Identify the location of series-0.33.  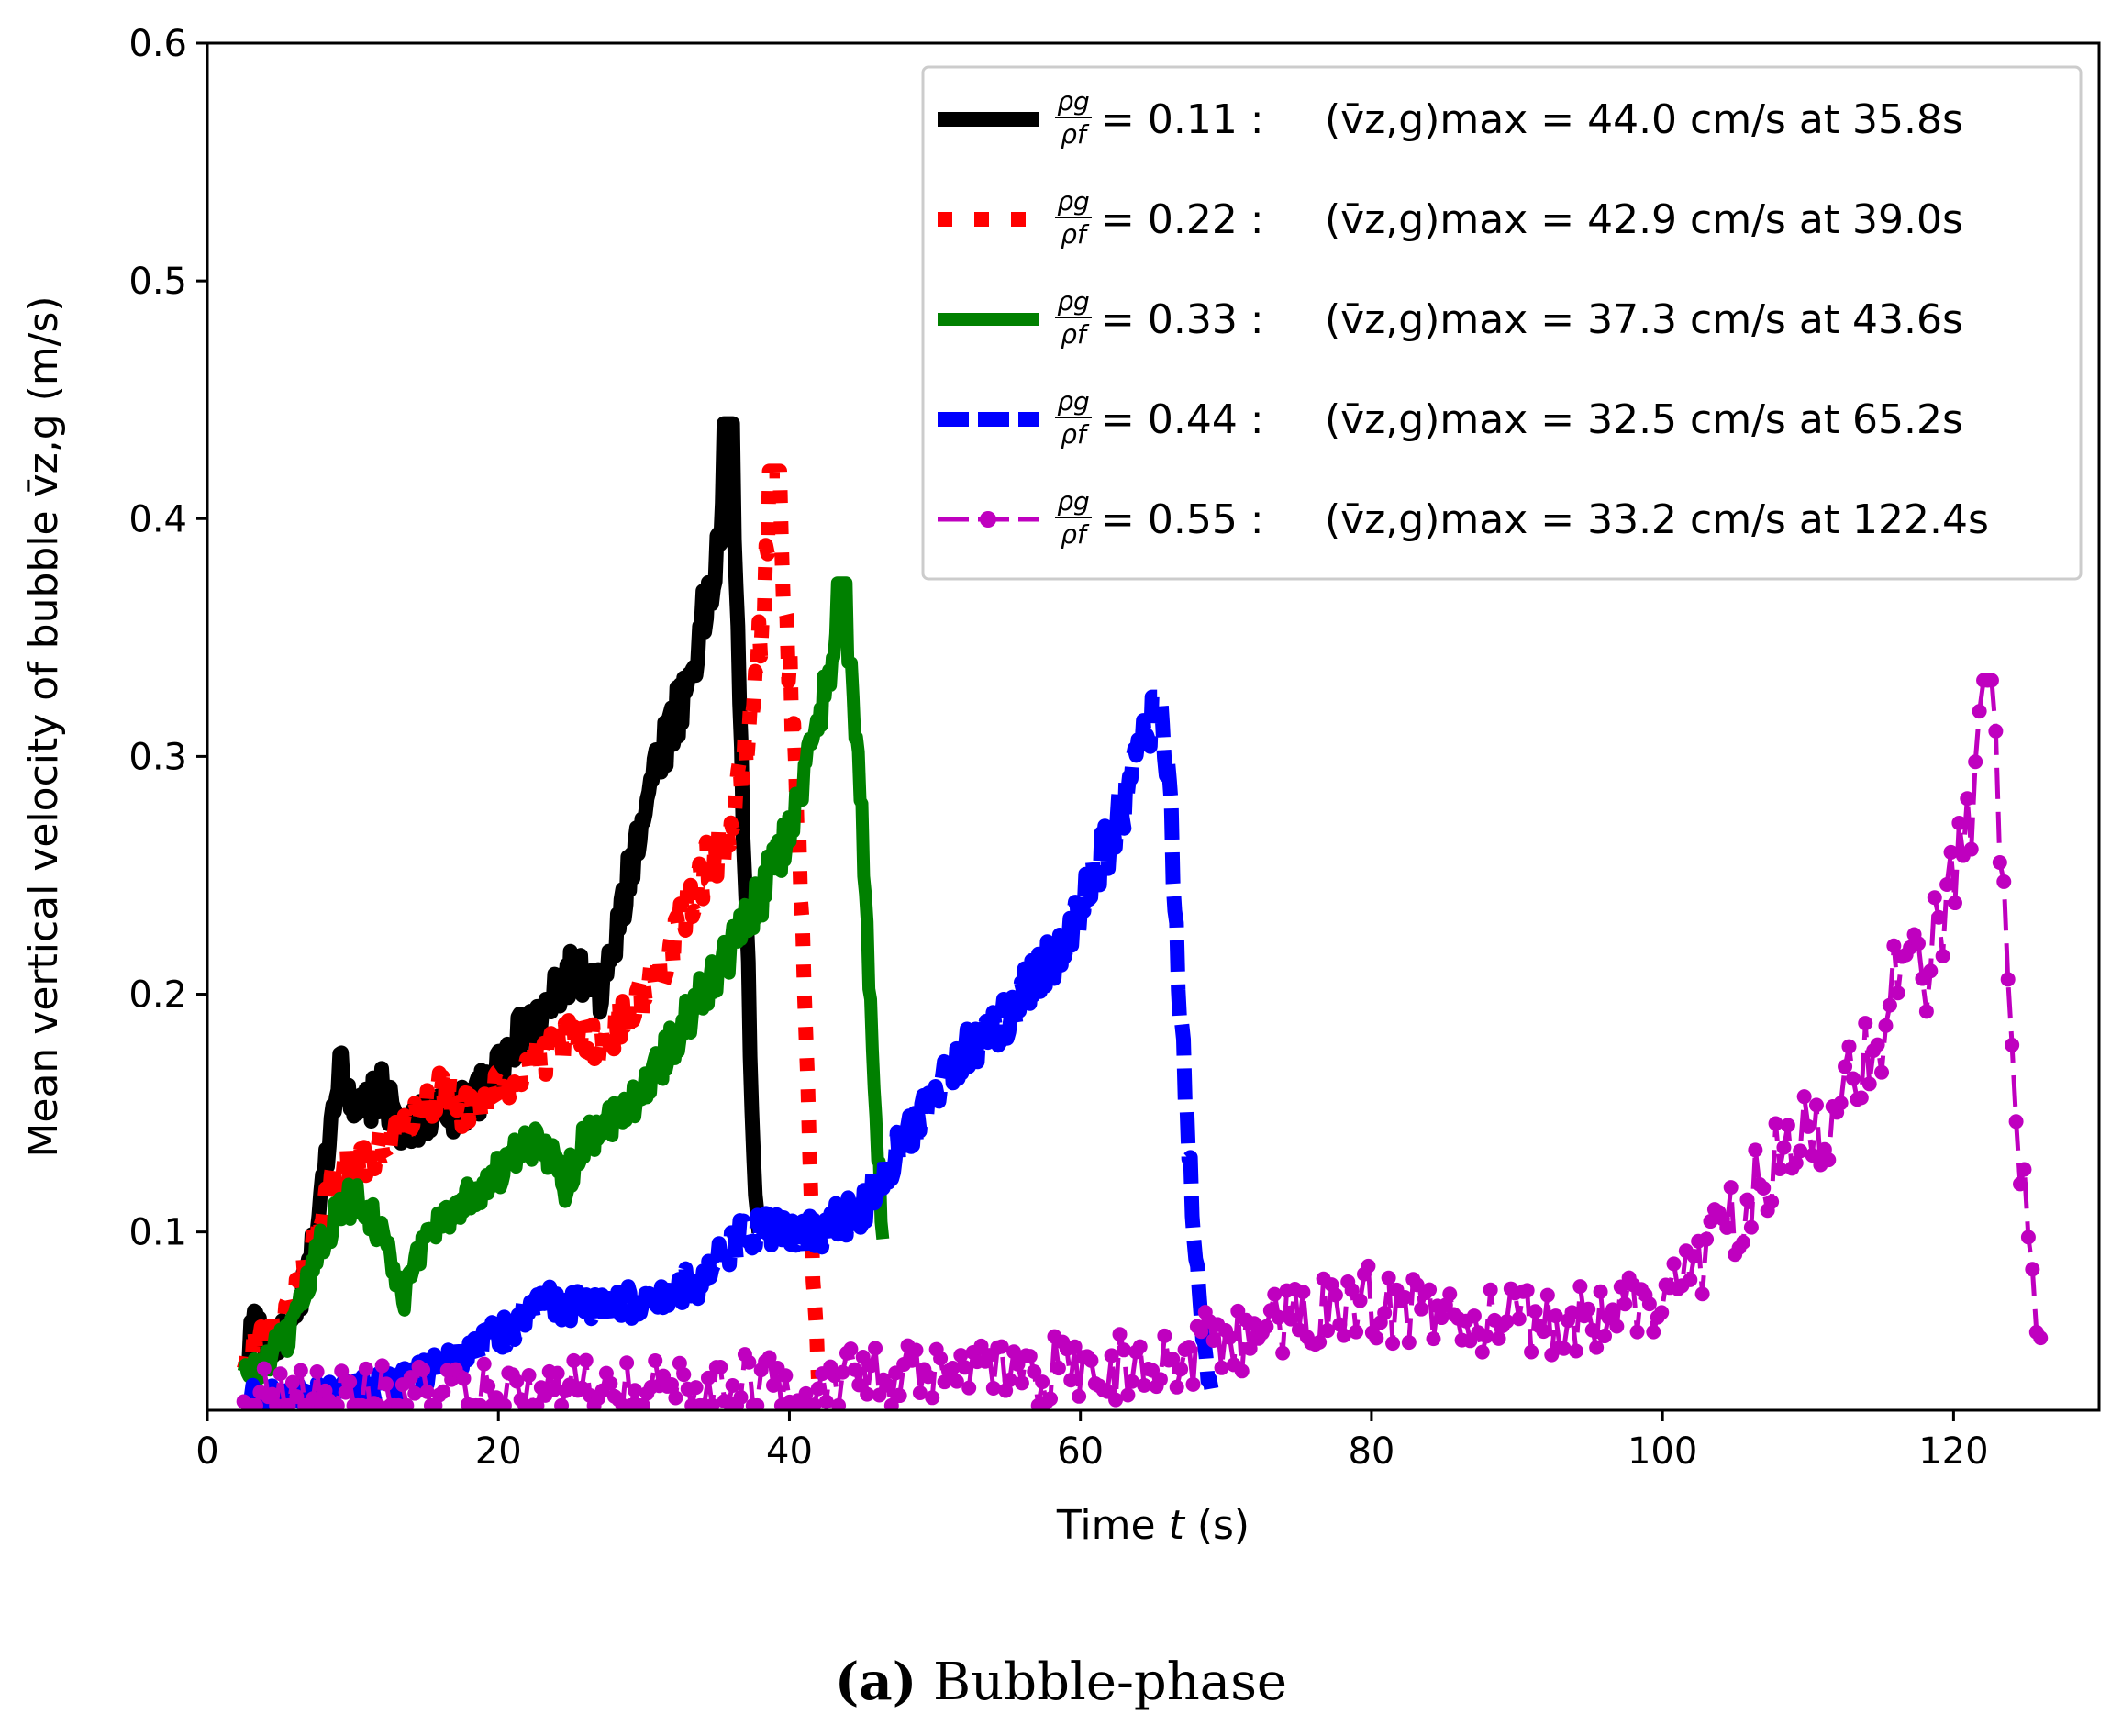
(563, 981).